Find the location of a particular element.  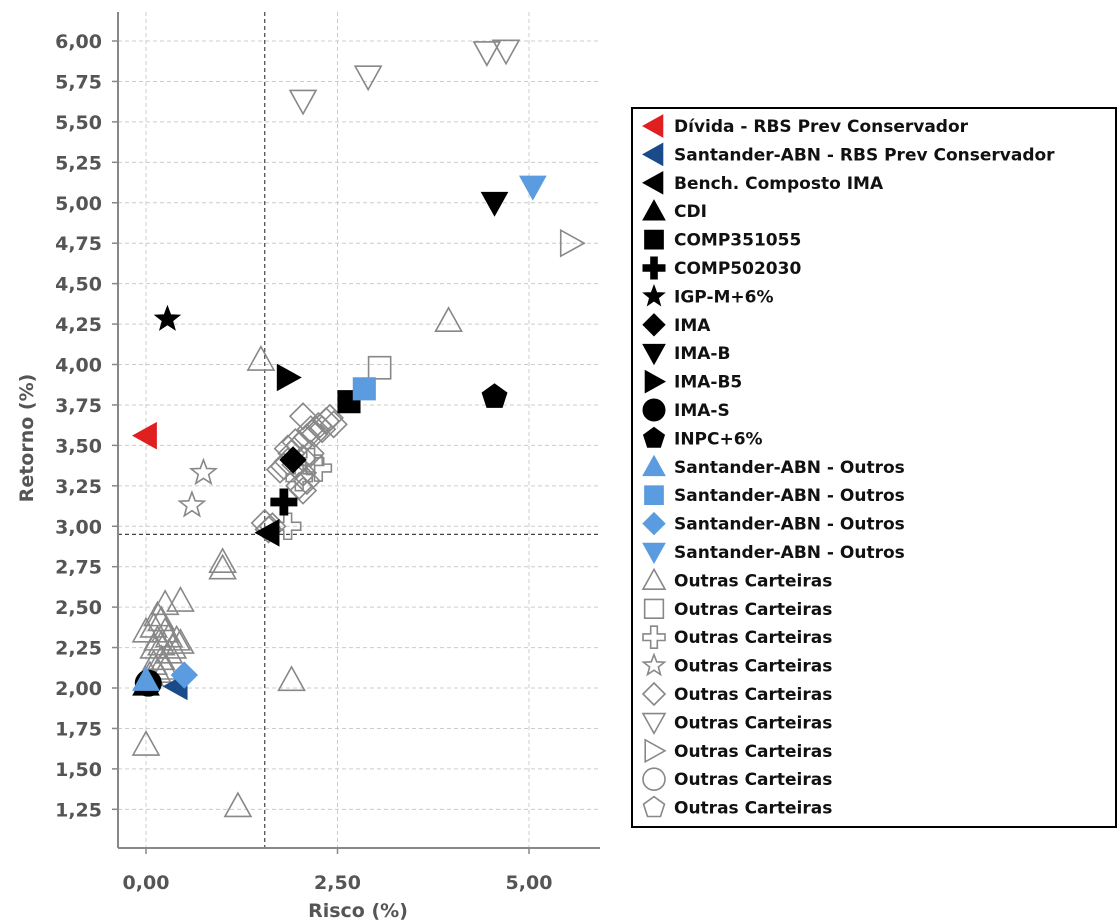

y-tick-label: 2,00 is located at coordinates (78, 689).